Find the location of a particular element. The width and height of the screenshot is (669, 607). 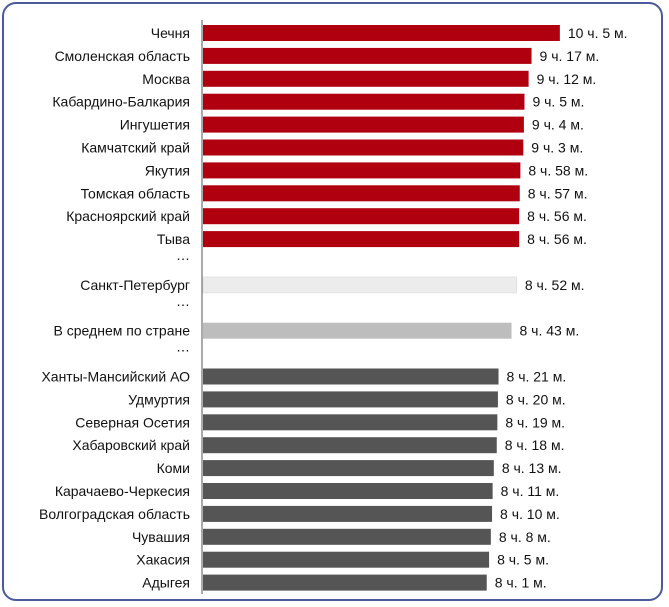

value-label: 8 ч. 18 м. is located at coordinates (535, 445).